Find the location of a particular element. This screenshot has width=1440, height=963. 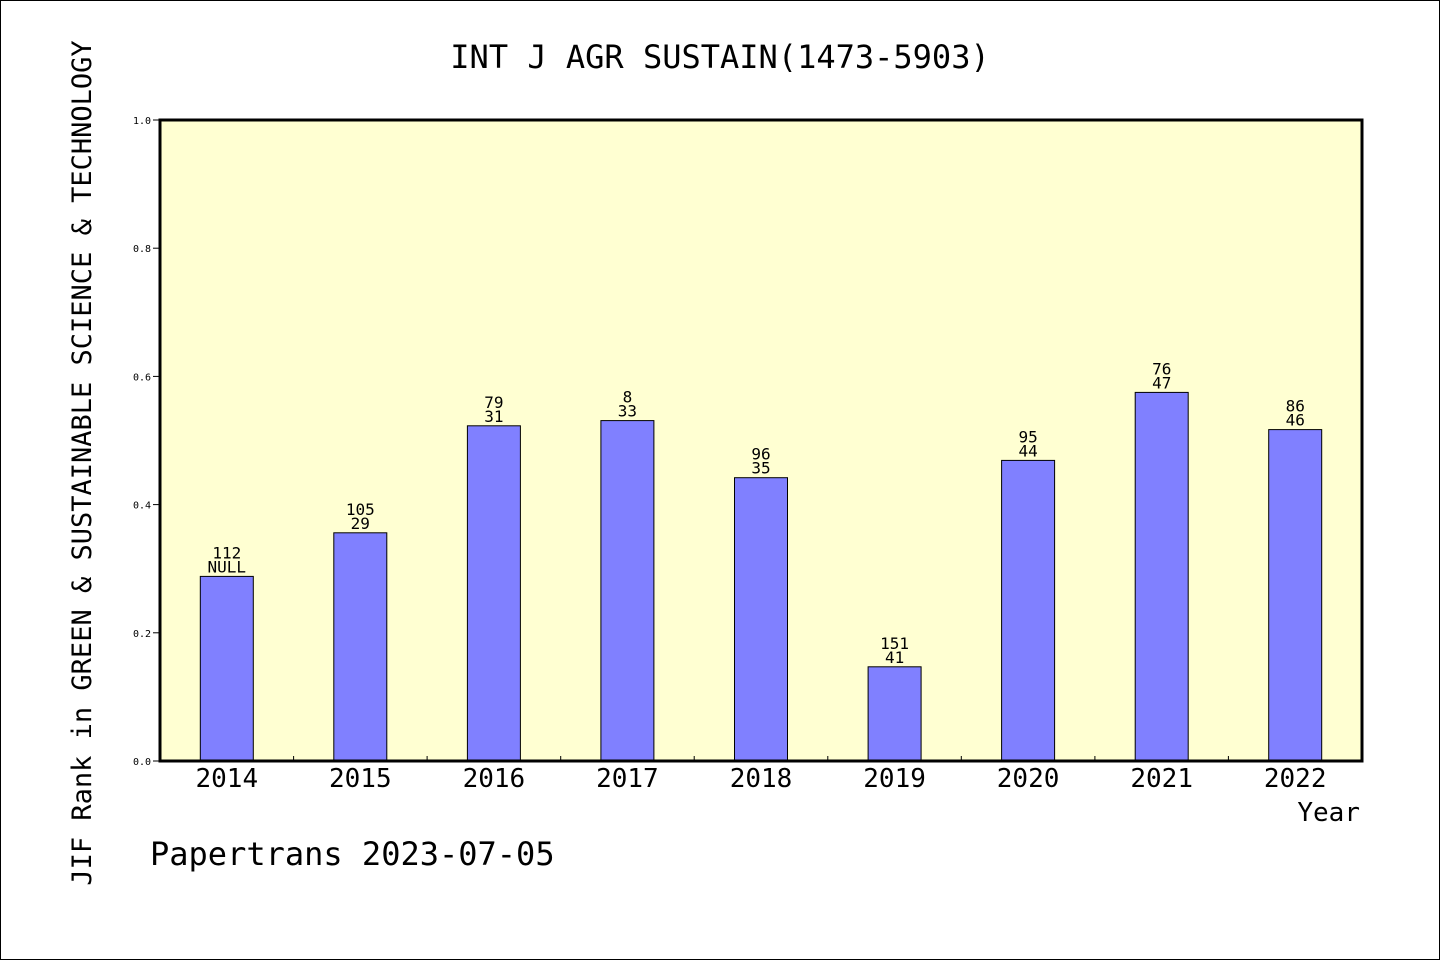

bar-label-bottom-2016: 31 is located at coordinates (493, 416).